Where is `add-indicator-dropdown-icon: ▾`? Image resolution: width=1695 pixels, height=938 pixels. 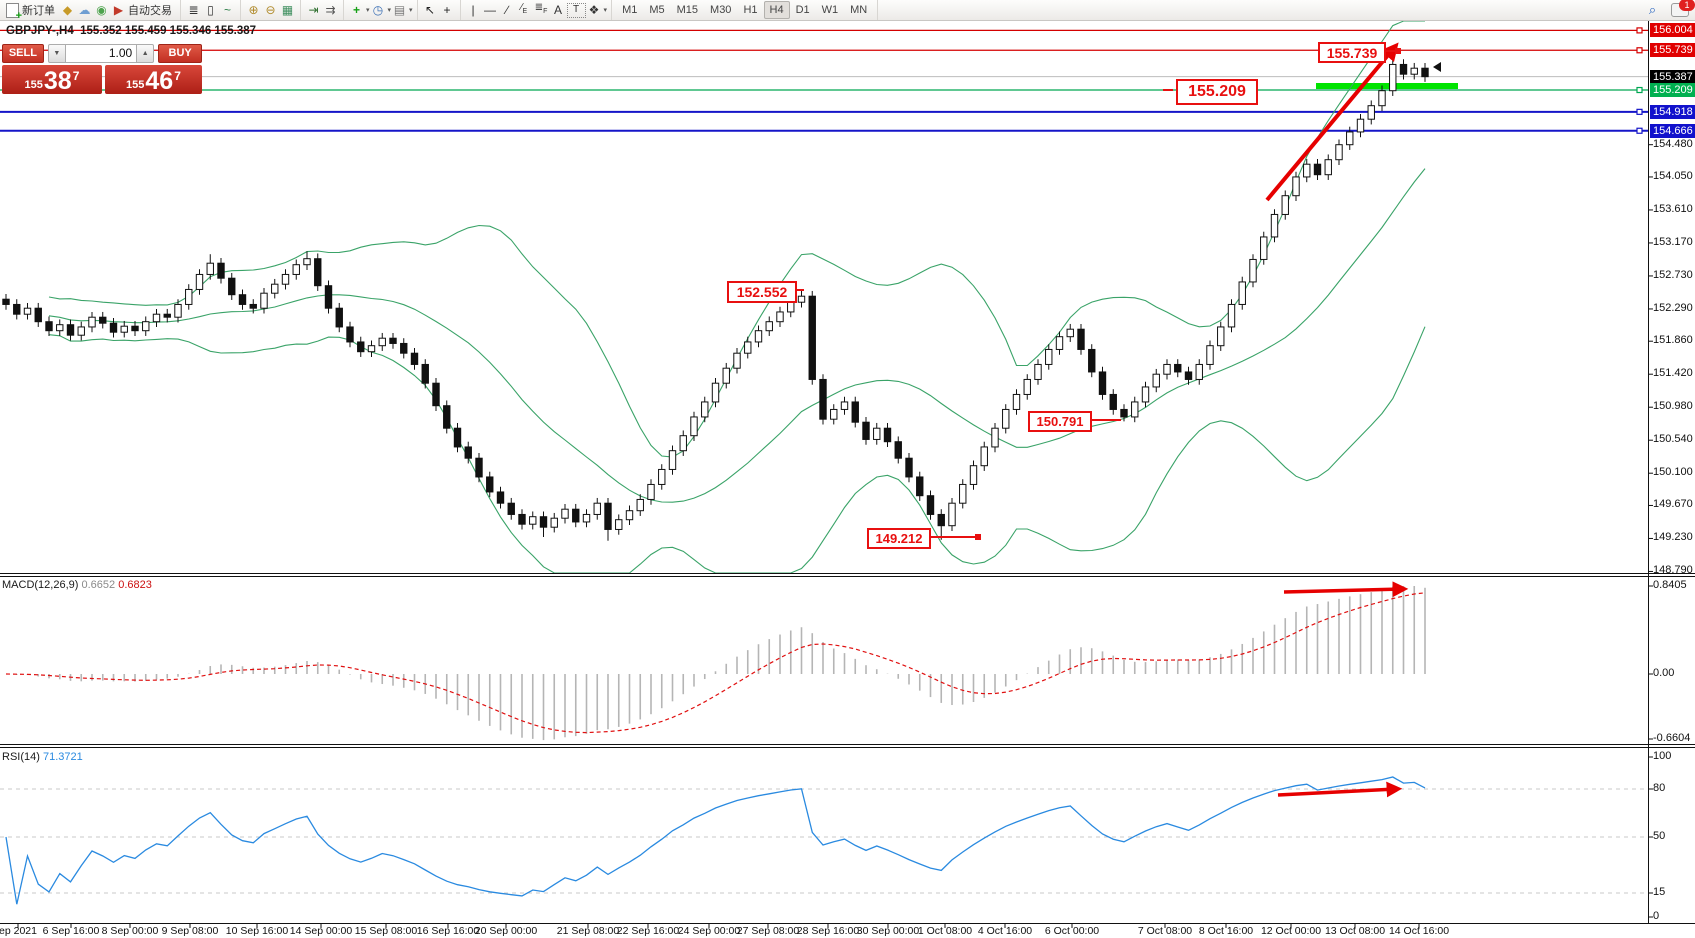 add-indicator-dropdown-icon: ▾ is located at coordinates (368, 10).